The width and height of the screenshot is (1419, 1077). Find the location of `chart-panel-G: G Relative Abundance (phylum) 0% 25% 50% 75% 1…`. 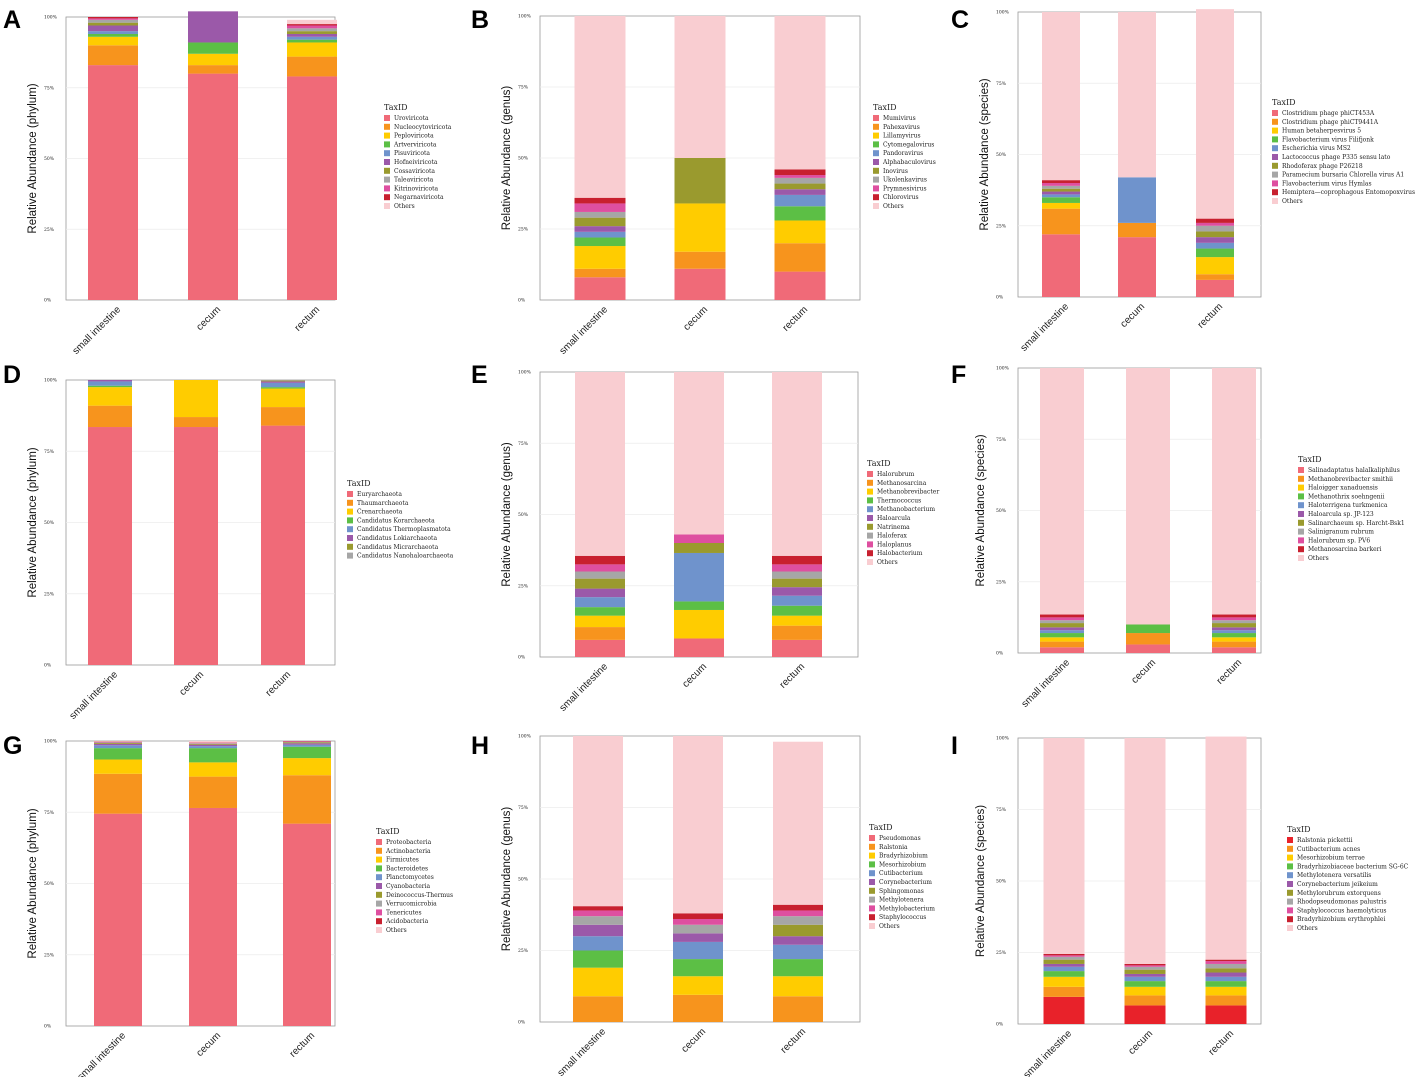

chart-panel-G: G Relative Abundance (phylum) 0% 25% 50% 75% 1… is located at coordinates (228, 904).